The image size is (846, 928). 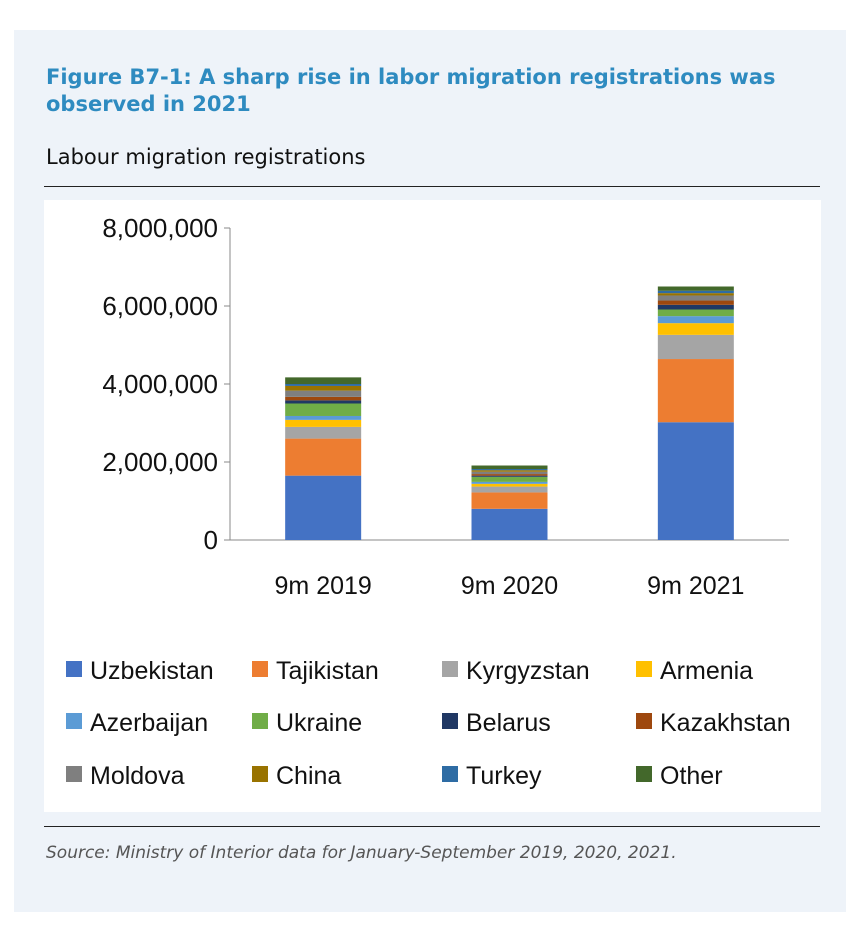 I want to click on x-tick-label: 9m 2020, so click(x=509, y=586).